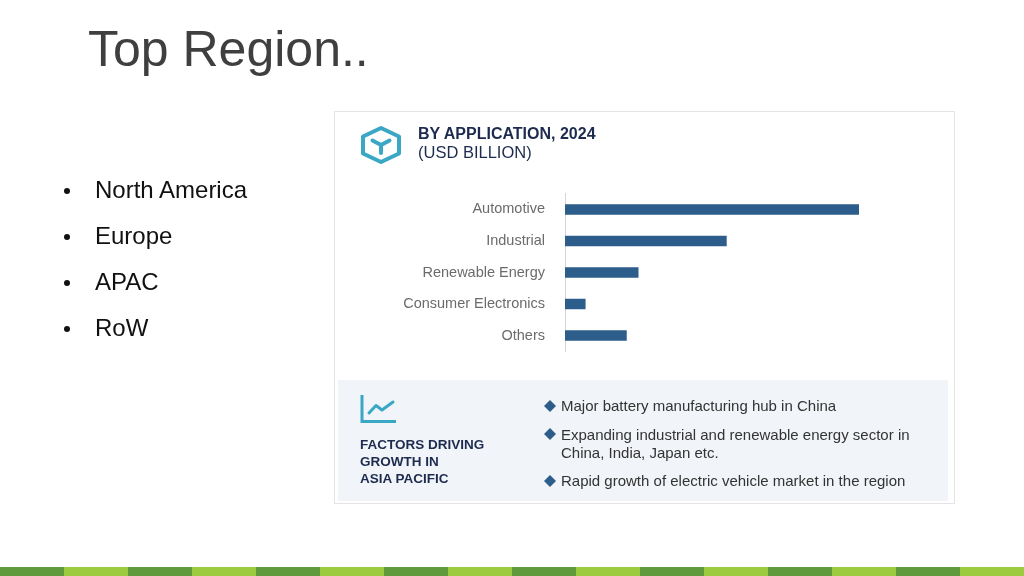 The width and height of the screenshot is (1024, 576). I want to click on text: Major battery manufacturing hub in China, so click(699, 406).